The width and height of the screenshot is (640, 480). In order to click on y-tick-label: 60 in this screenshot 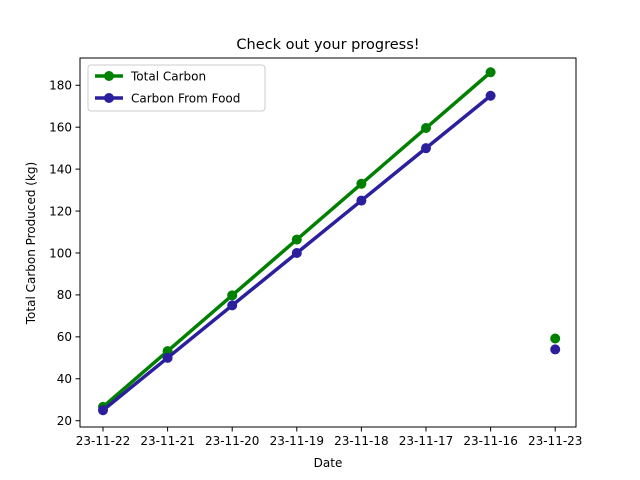, I will do `click(64, 337)`.